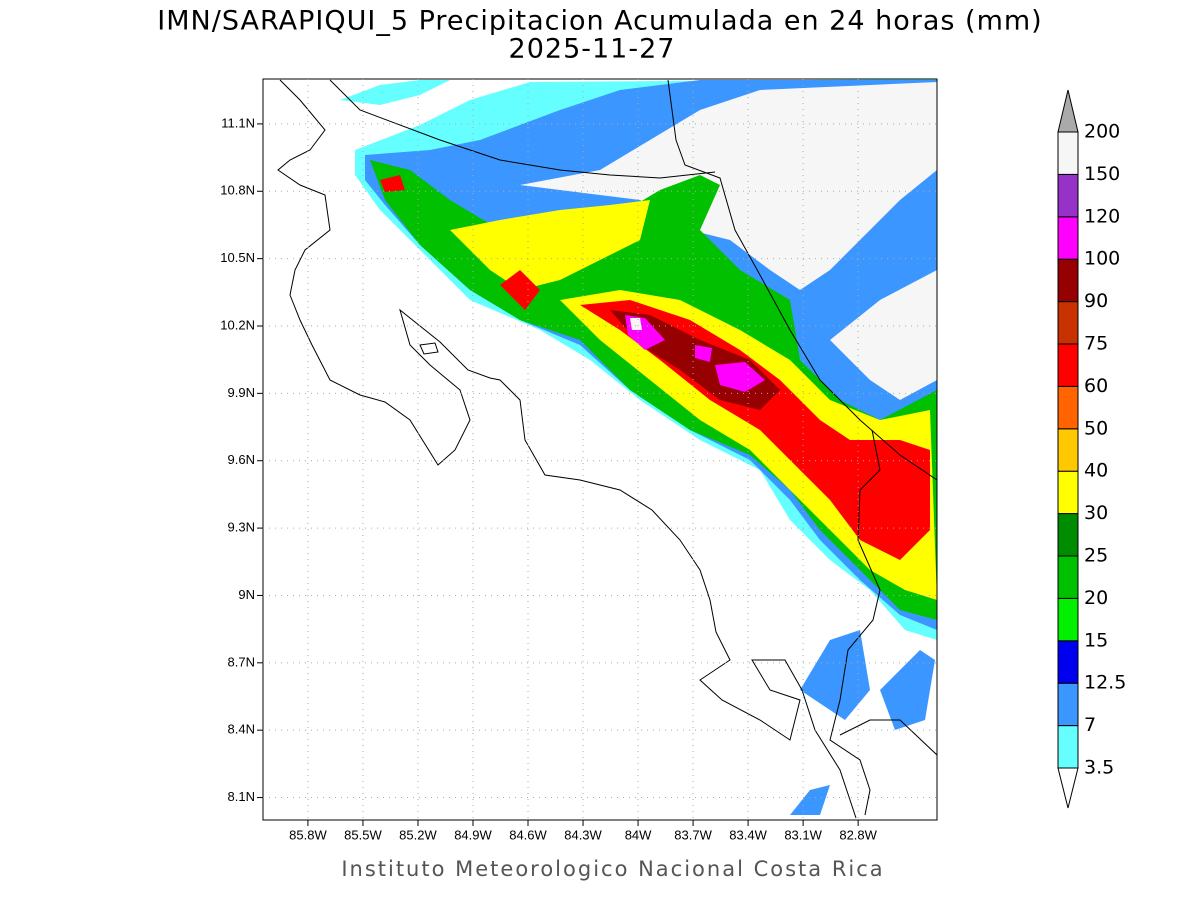 The image size is (1200, 900). What do you see at coordinates (241, 729) in the screenshot?
I see `y-tick-label: 8.4N` at bounding box center [241, 729].